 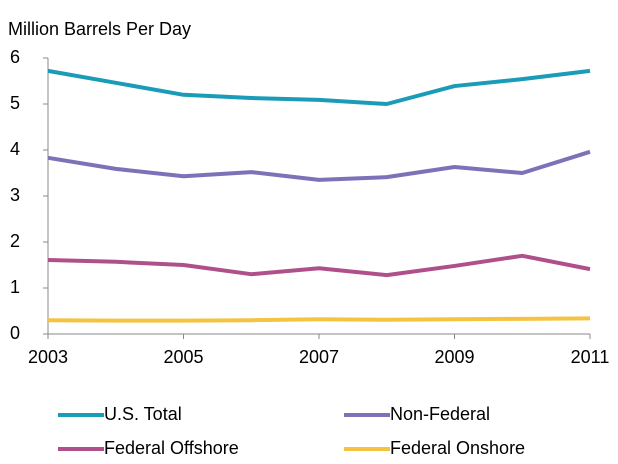 What do you see at coordinates (143, 414) in the screenshot?
I see `legend-label: U.S. Total` at bounding box center [143, 414].